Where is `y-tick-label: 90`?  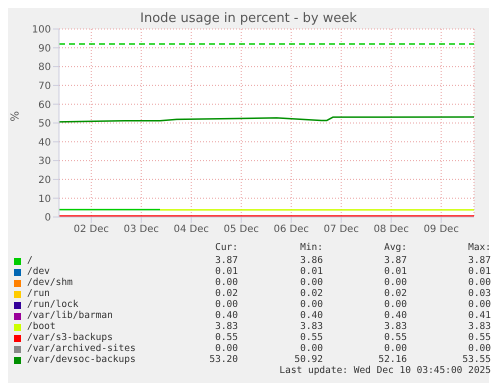 y-tick-label: 90 is located at coordinates (44, 48).